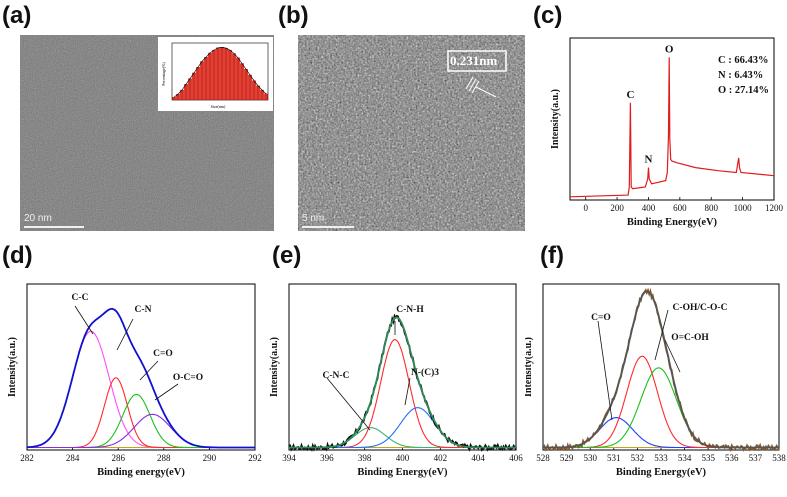 The image size is (787, 497). What do you see at coordinates (708, 458) in the screenshot?
I see `x-tick-label: 535` at bounding box center [708, 458].